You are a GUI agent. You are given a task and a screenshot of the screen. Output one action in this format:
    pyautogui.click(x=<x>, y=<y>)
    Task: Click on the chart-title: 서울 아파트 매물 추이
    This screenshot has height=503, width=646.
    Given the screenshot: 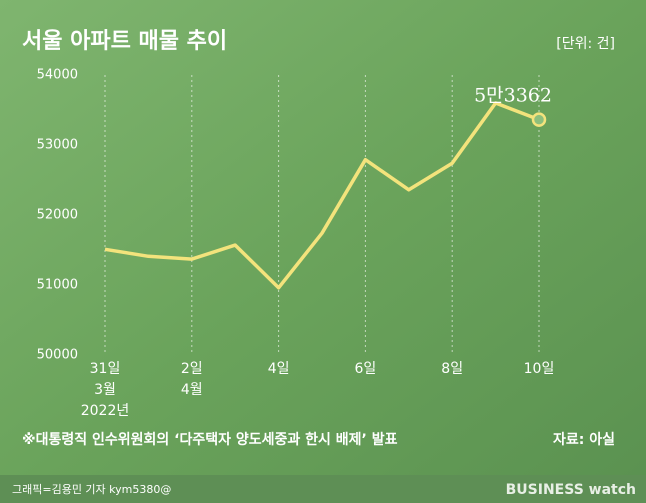 What is the action you would take?
    pyautogui.click(x=124, y=41)
    